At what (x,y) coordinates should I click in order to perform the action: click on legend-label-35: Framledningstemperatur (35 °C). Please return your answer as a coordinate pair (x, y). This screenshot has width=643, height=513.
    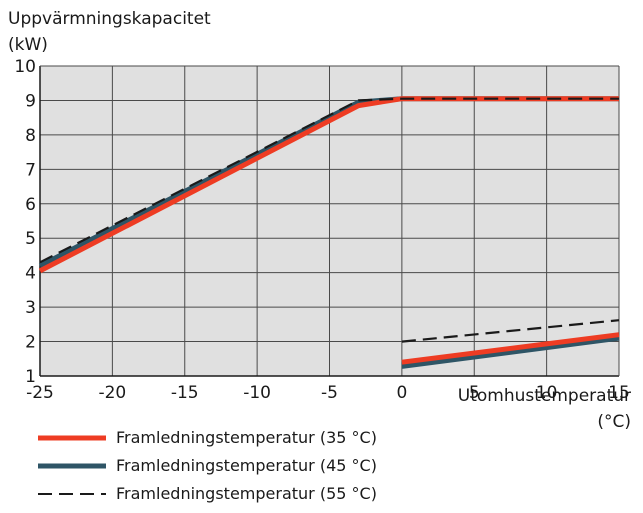
    Looking at the image, I should click on (246, 437).